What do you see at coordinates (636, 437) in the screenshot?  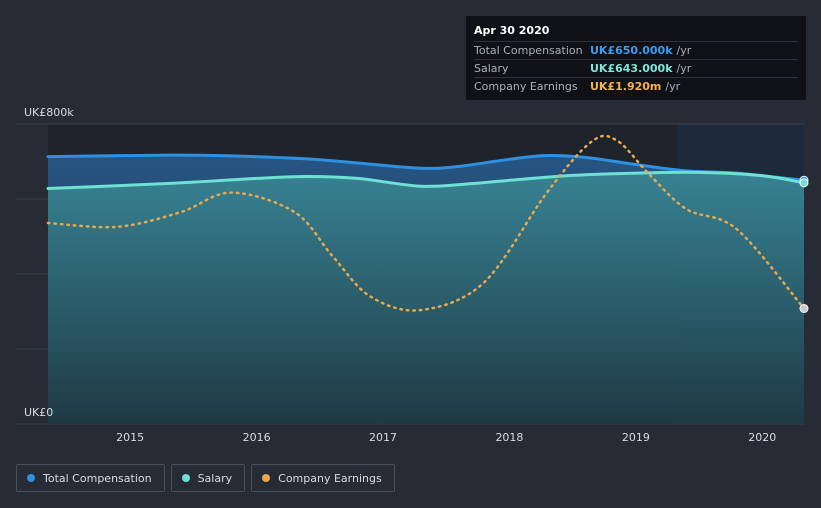 I see `x-tick-label: 2019` at bounding box center [636, 437].